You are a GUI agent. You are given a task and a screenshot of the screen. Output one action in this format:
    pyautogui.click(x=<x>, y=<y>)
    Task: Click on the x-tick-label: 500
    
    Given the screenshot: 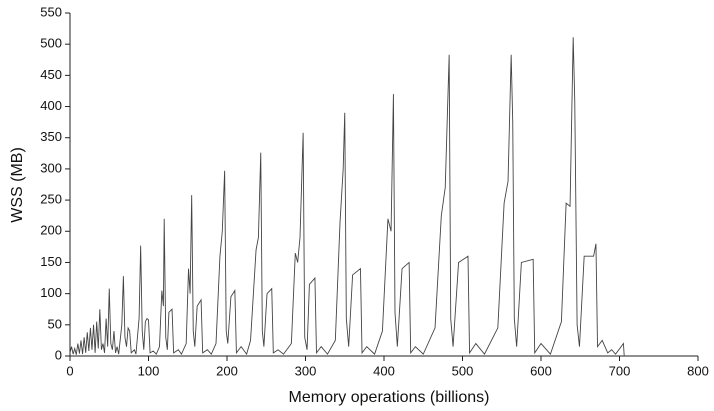 What is the action you would take?
    pyautogui.click(x=463, y=370)
    